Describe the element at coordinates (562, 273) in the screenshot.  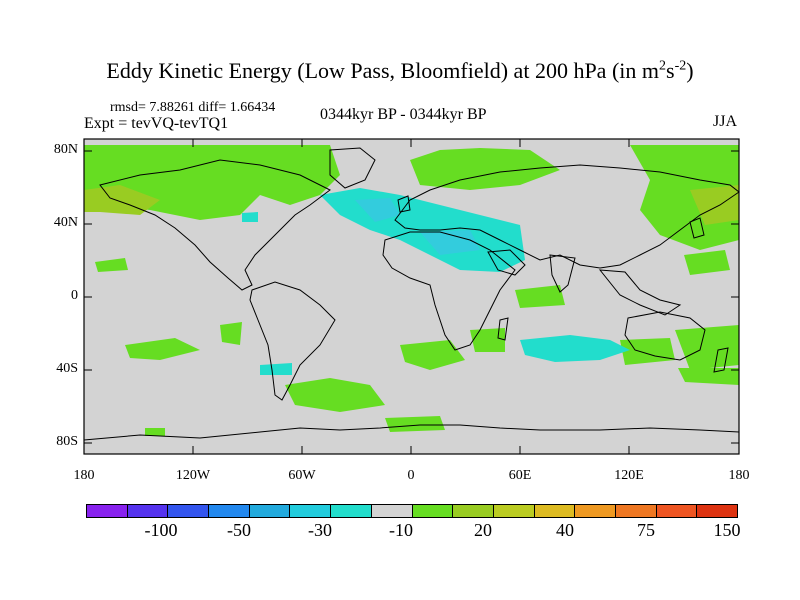
I see `coastline-india` at that location.